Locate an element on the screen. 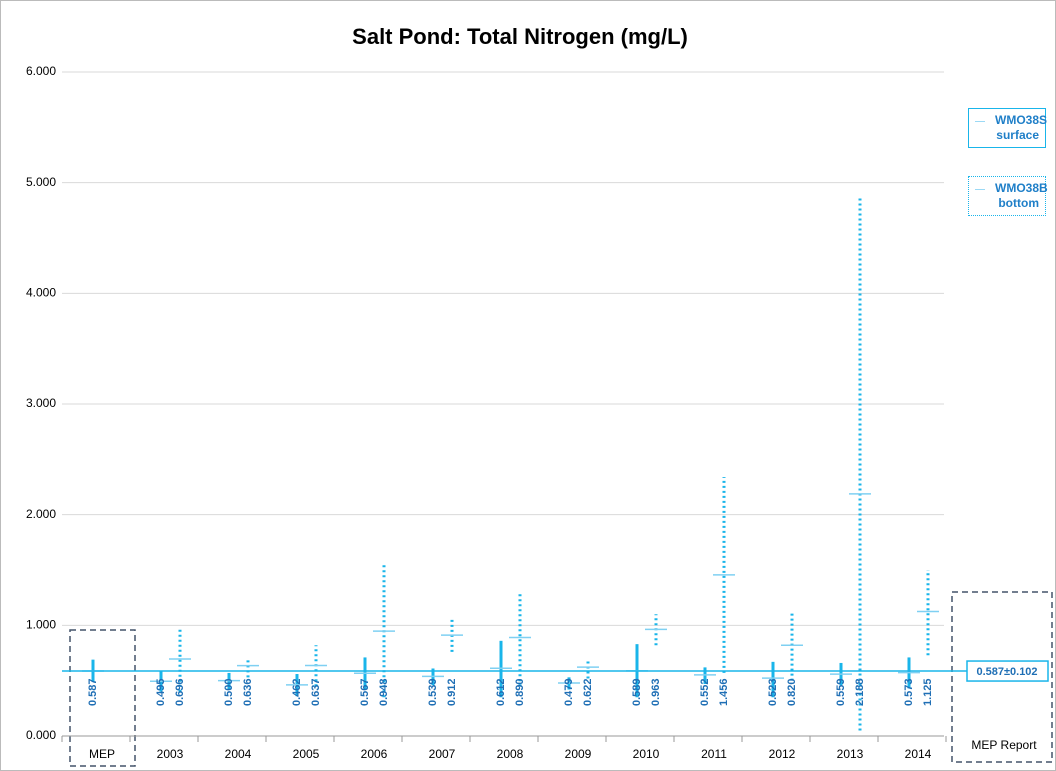 This screenshot has width=1056, height=771. legend-label: WMO38B bottom is located at coordinates (1021, 195).